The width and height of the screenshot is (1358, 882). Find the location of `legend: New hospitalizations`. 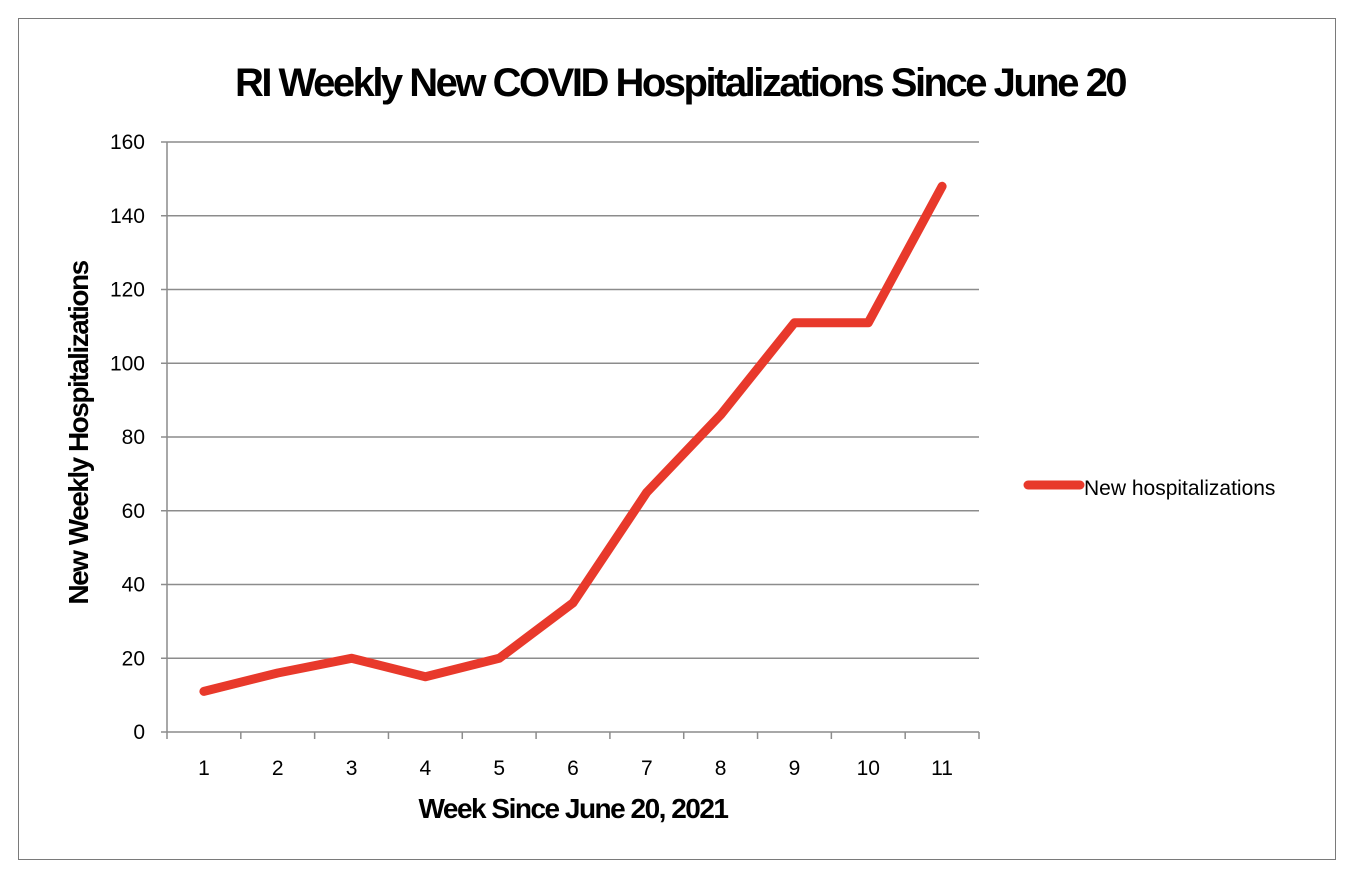

legend: New hospitalizations is located at coordinates (1149, 488).